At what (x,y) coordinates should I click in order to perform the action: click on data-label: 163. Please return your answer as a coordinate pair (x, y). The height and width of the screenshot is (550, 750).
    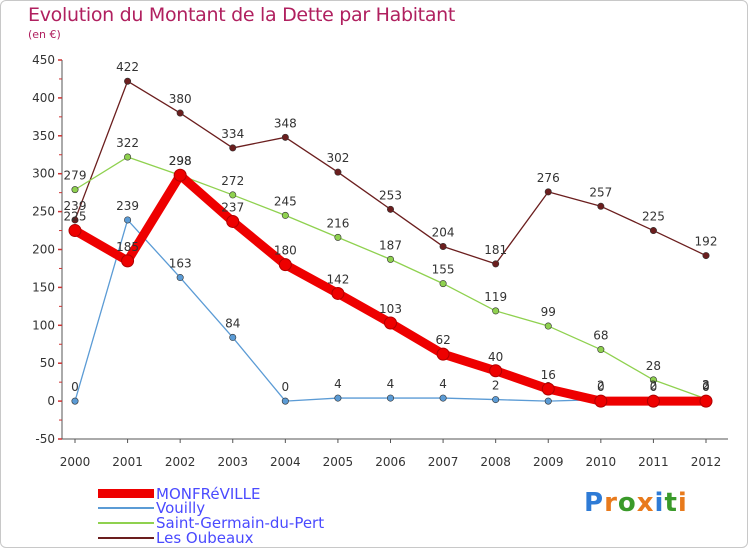
    Looking at the image, I should click on (180, 264).